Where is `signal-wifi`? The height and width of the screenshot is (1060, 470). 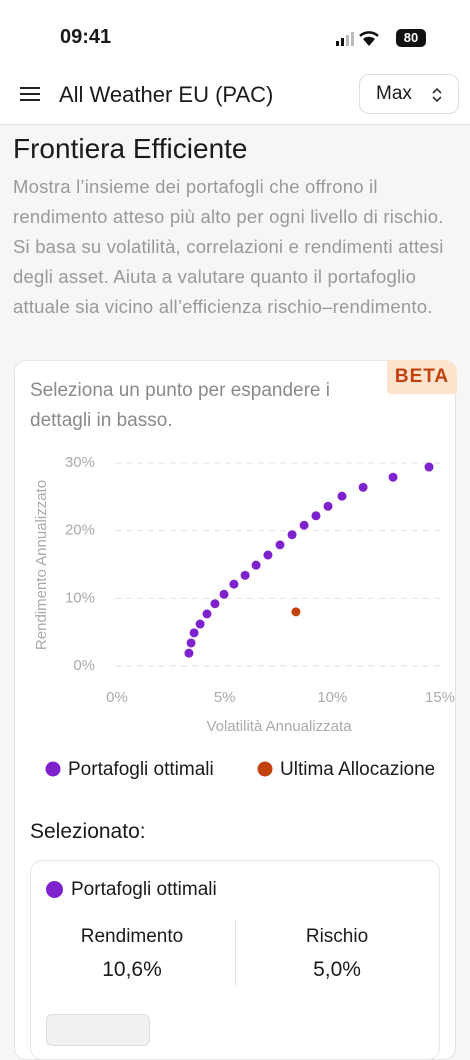 signal-wifi is located at coordinates (357, 38).